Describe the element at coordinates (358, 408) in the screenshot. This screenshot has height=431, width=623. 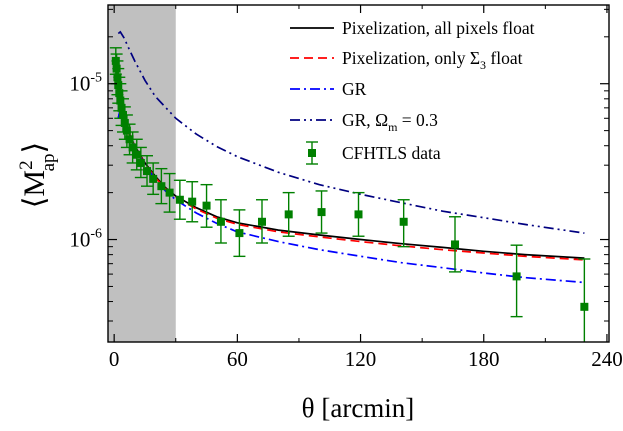
I see `x-axis-title: θ [arcmin]` at that location.